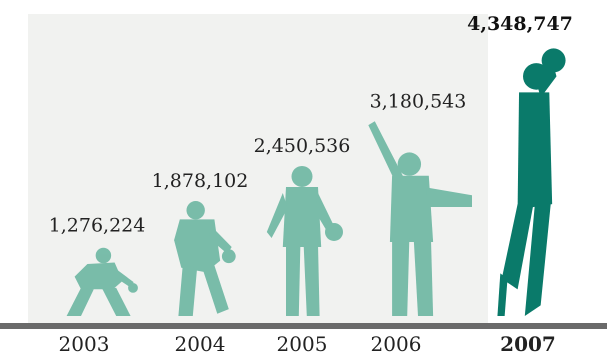 The image size is (607, 354). Describe the element at coordinates (102, 281) in the screenshot. I see `figure-2003` at that location.